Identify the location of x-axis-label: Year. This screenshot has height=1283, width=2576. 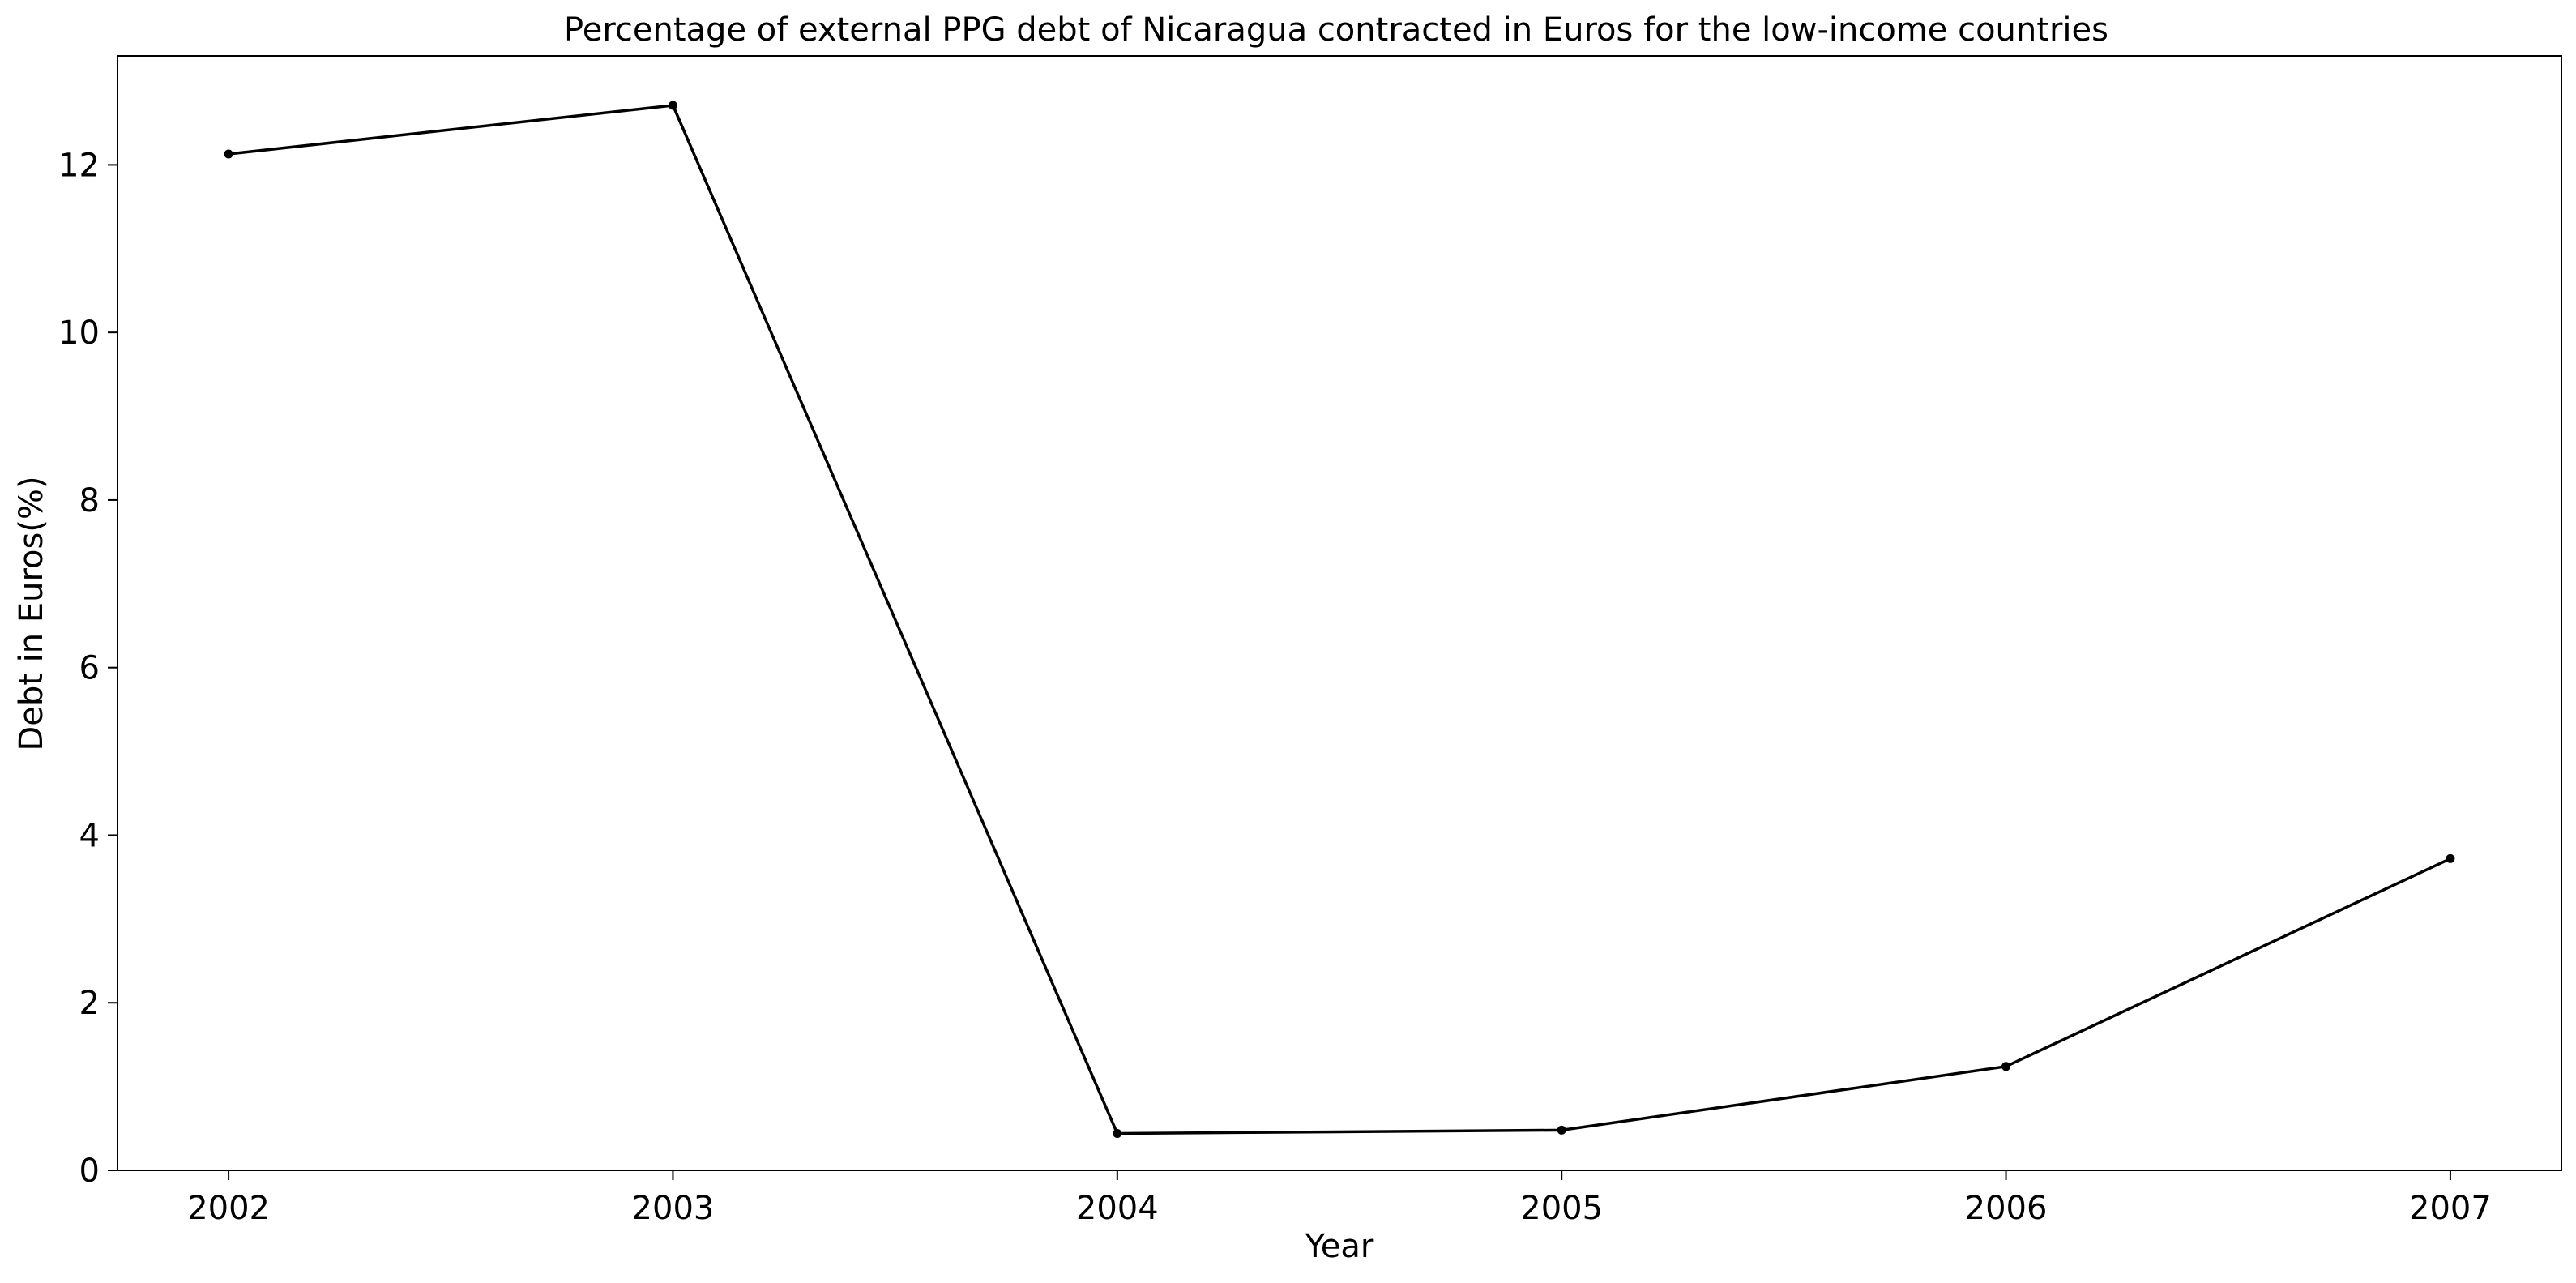
(1339, 1246).